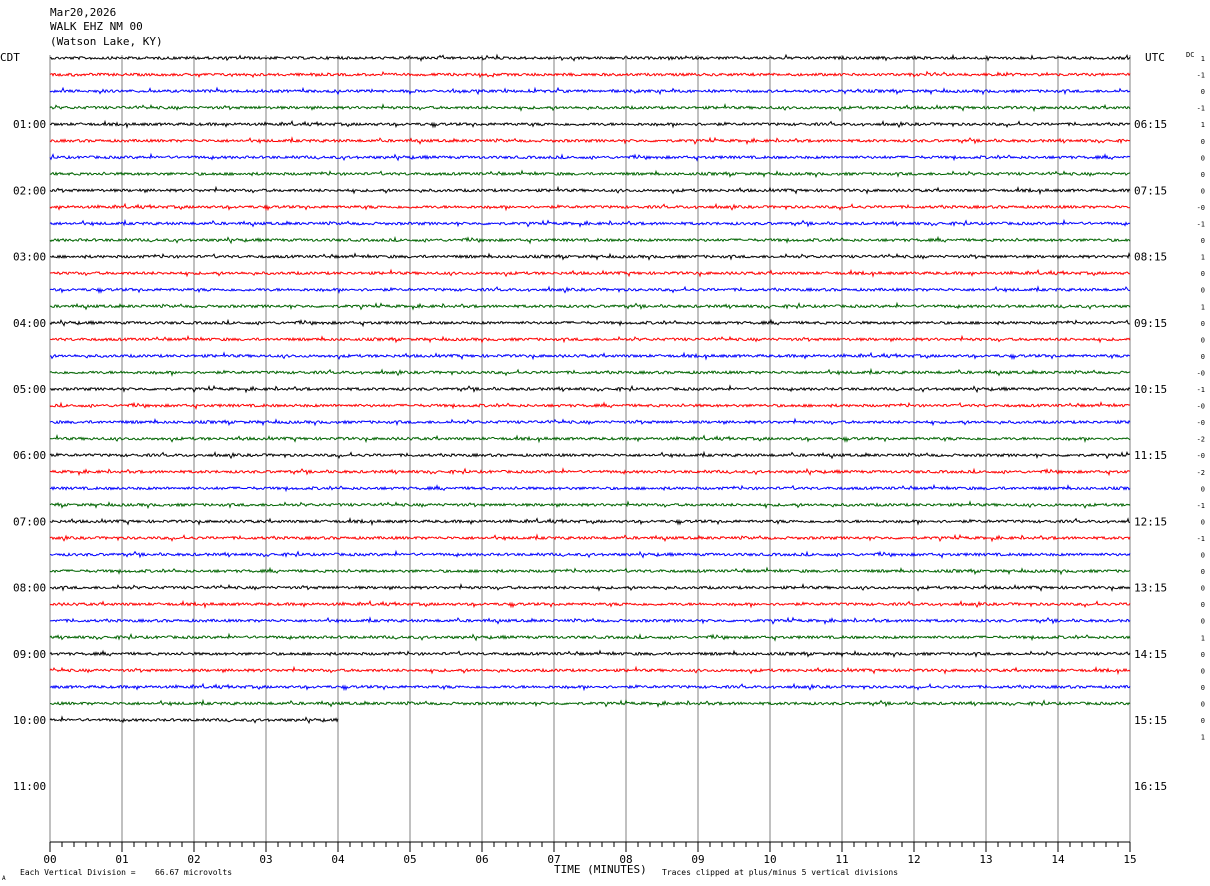  What do you see at coordinates (193, 872) in the screenshot?
I see `scale-value: 66.67 microvolts` at bounding box center [193, 872].